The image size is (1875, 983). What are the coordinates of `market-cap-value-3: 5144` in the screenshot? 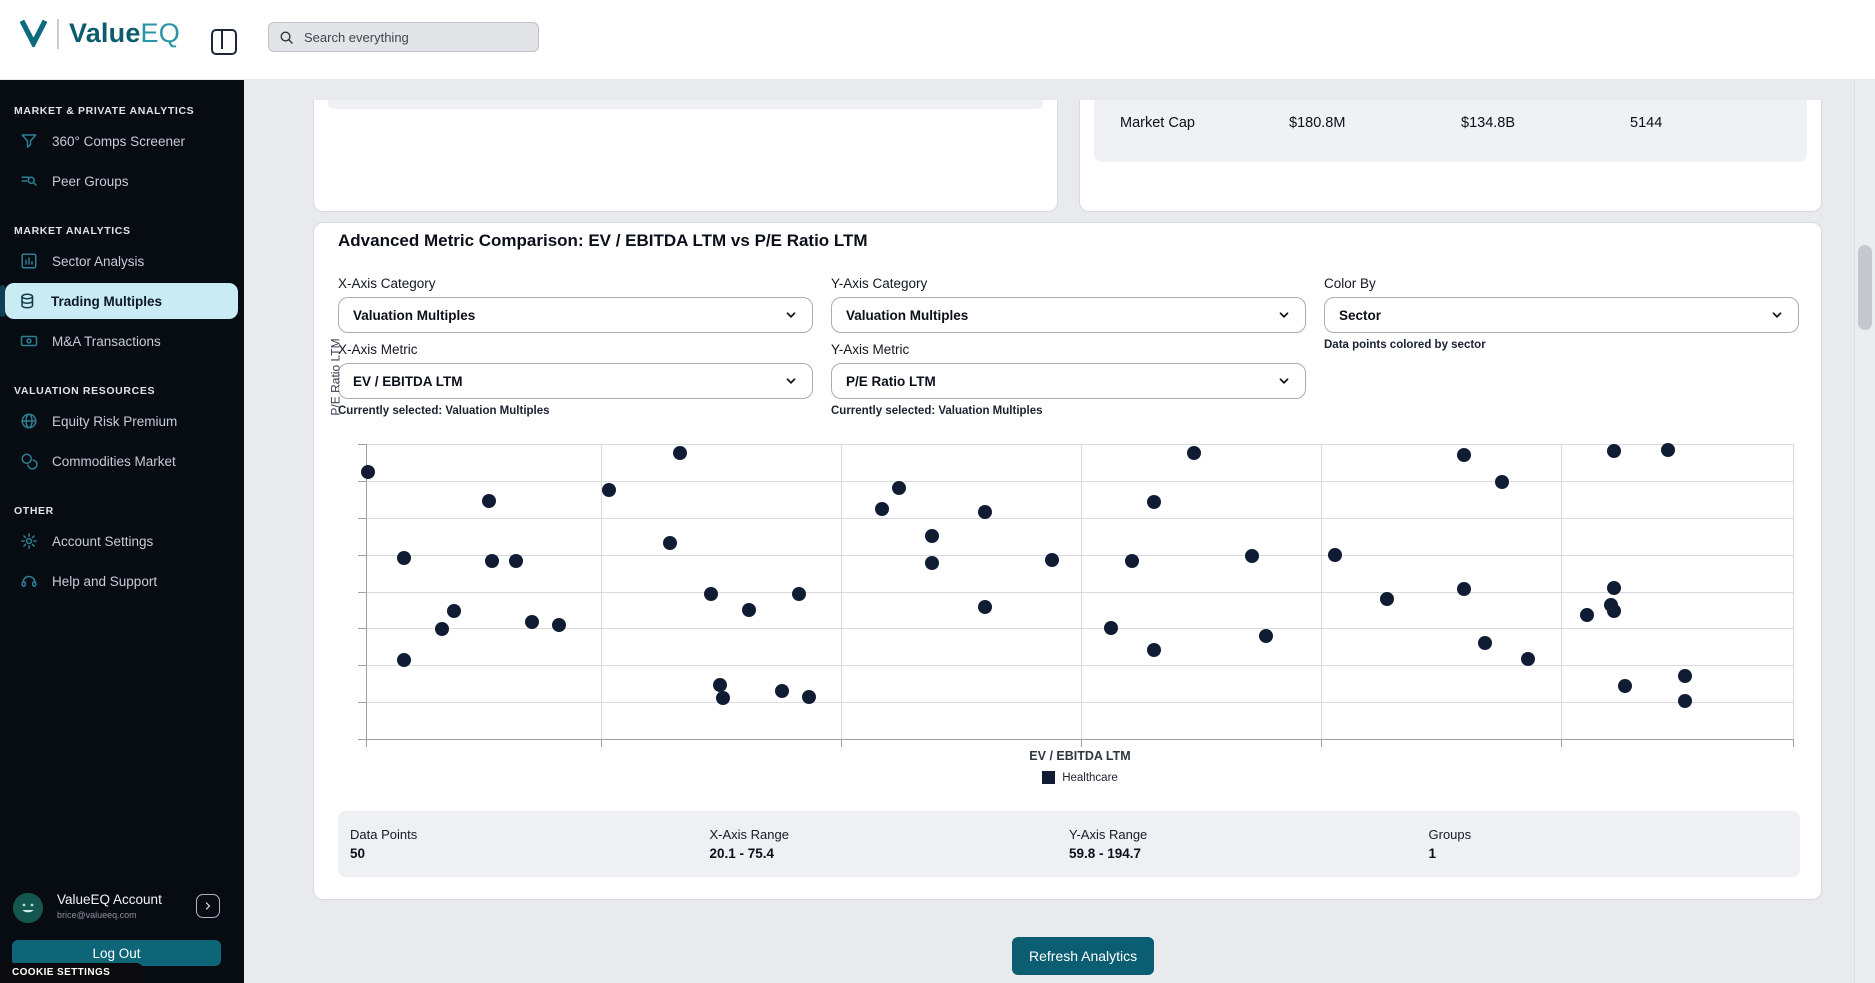 It's located at (1646, 123).